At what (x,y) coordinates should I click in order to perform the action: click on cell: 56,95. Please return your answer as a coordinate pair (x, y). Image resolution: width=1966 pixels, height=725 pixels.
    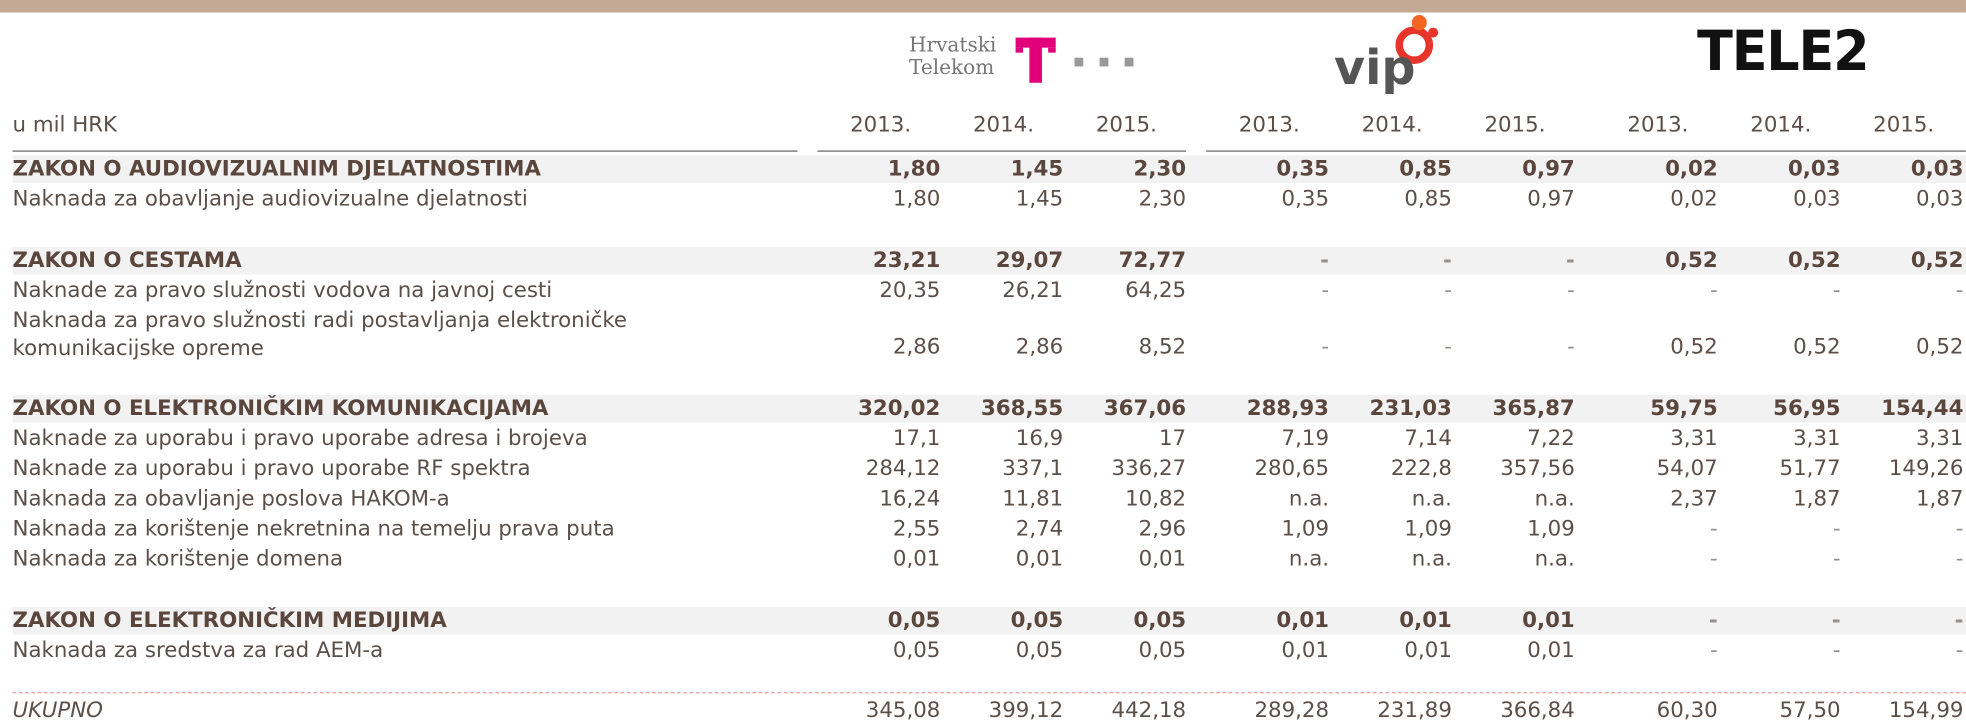
    Looking at the image, I should click on (1807, 409).